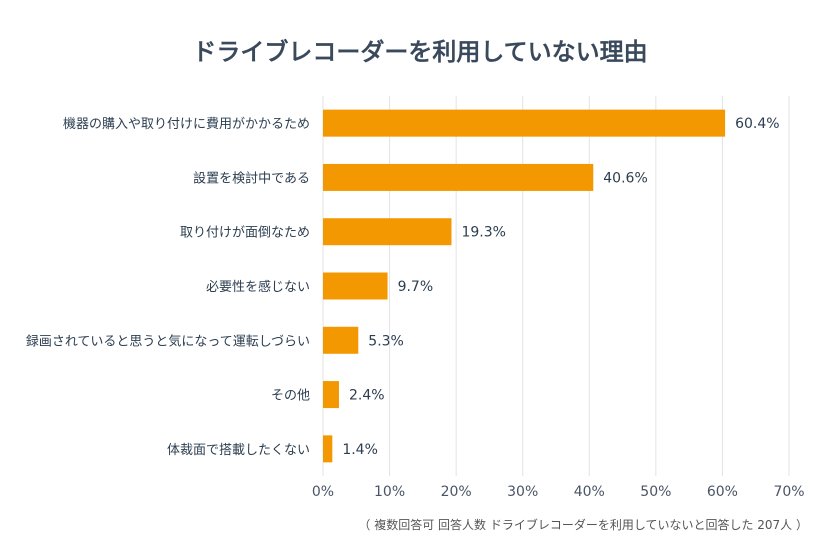 The height and width of the screenshot is (560, 840). I want to click on data-label: 2.4%, so click(367, 396).